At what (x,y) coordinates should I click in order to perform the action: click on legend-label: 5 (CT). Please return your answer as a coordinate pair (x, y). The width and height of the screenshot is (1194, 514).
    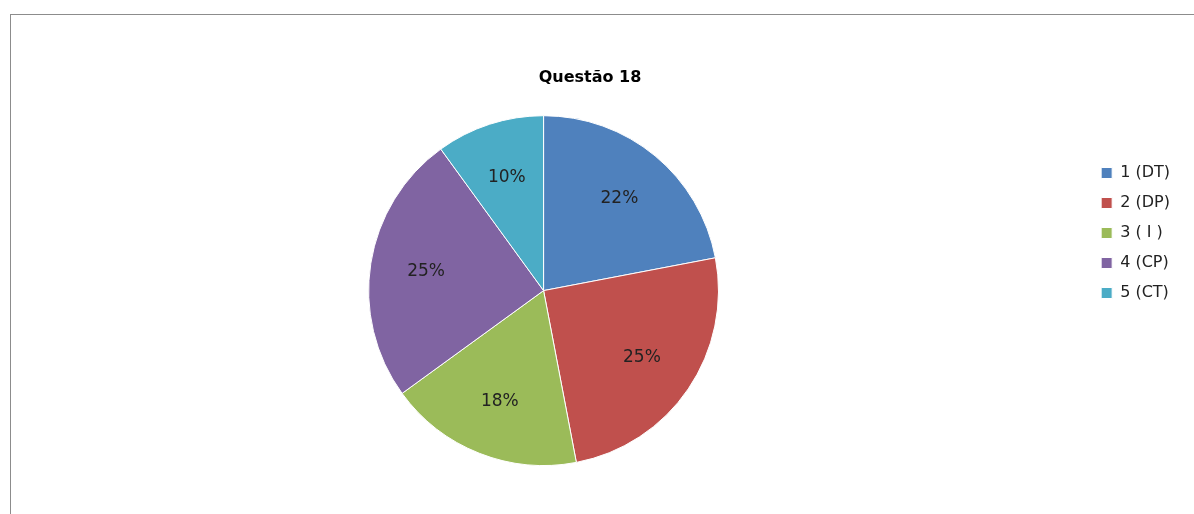
    Looking at the image, I should click on (1144, 292).